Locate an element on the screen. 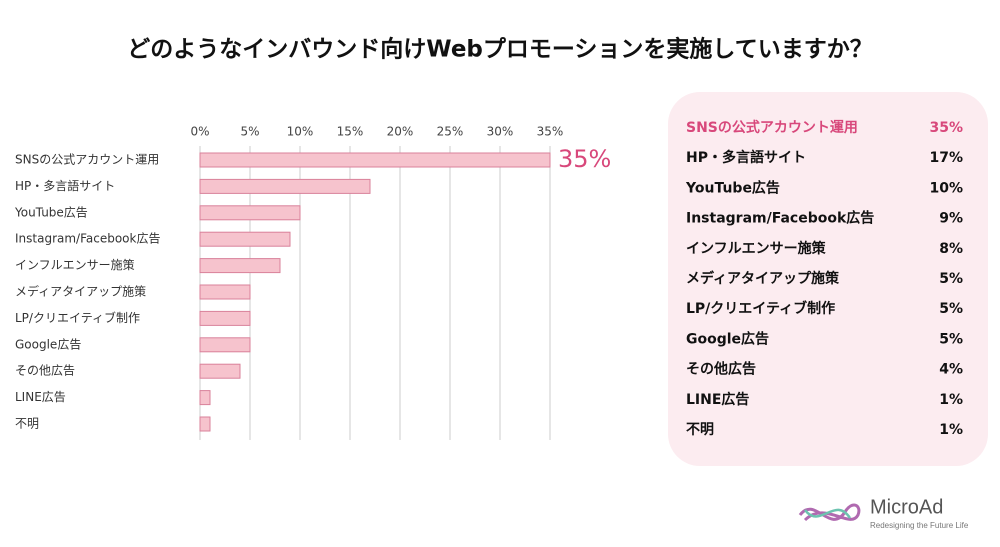 The width and height of the screenshot is (1000, 547). table-label: SNSの公式アカウント運用 is located at coordinates (772, 127).